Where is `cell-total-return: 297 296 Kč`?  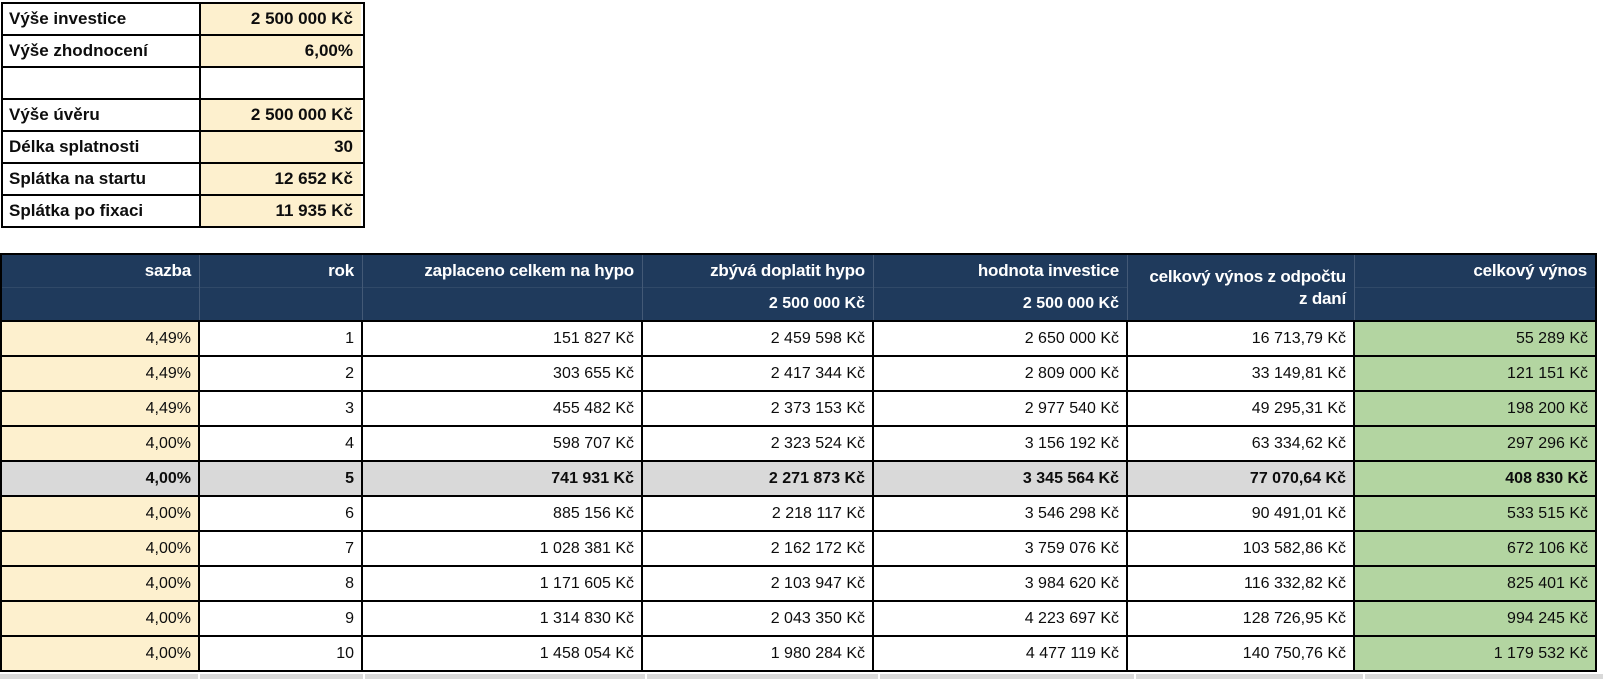
cell-total-return: 297 296 Kč is located at coordinates (1475, 442).